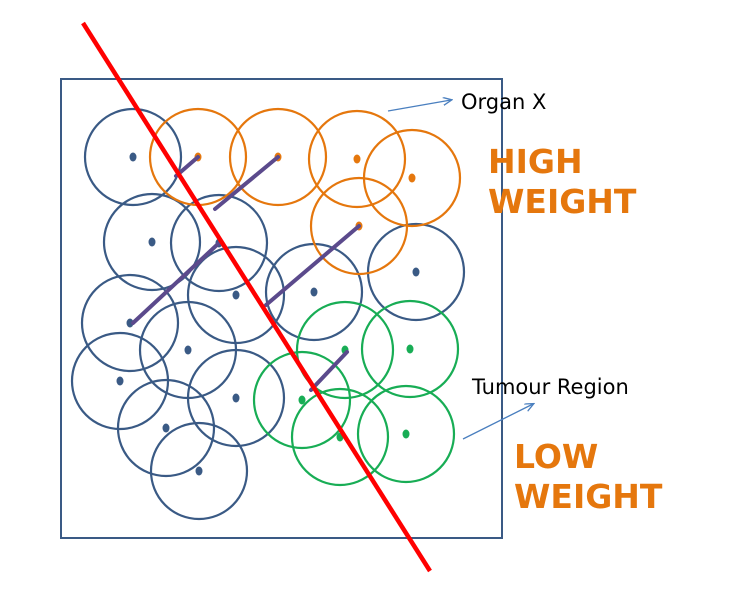  What do you see at coordinates (497, 422) in the screenshot?
I see `tumour-arrow` at bounding box center [497, 422].